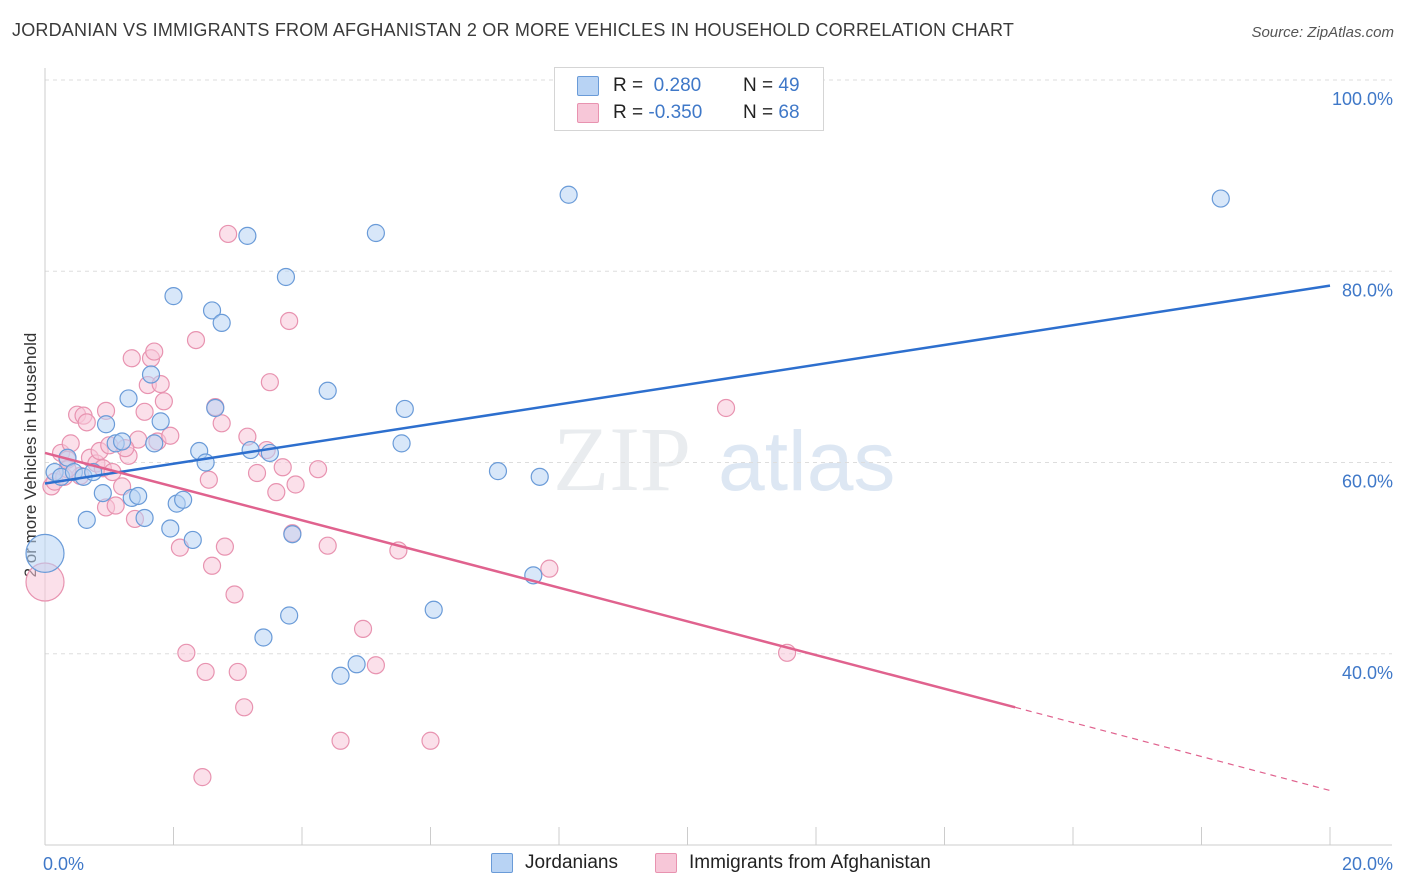 The width and height of the screenshot is (1406, 892). Describe the element at coordinates (789, 112) in the screenshot. I see `n-value-afghan: 68` at that location.